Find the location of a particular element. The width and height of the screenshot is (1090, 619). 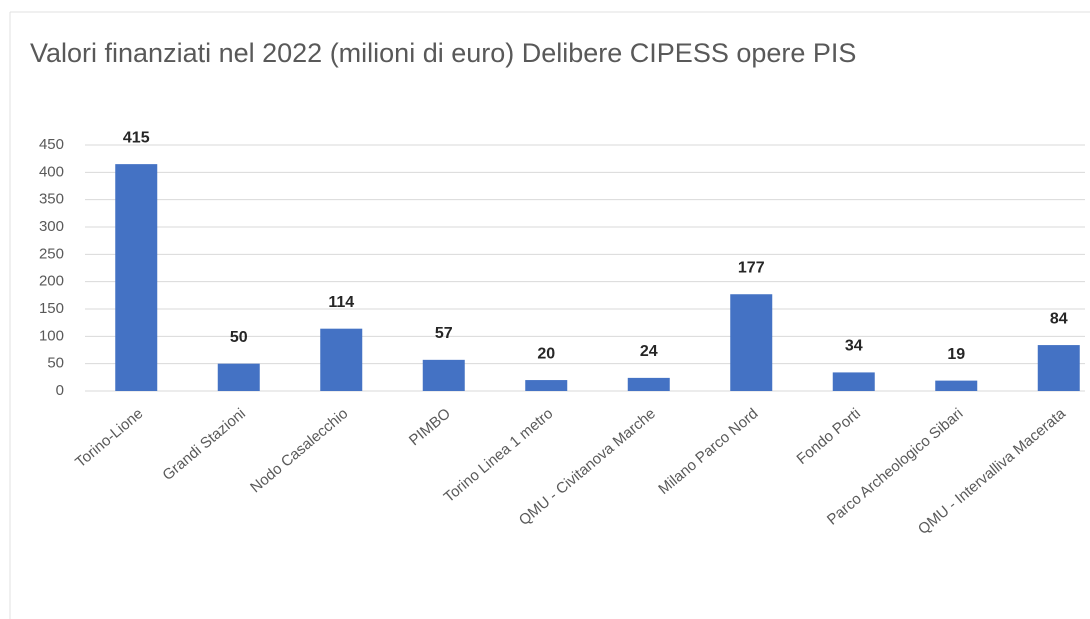

data-label: 34 is located at coordinates (854, 346).